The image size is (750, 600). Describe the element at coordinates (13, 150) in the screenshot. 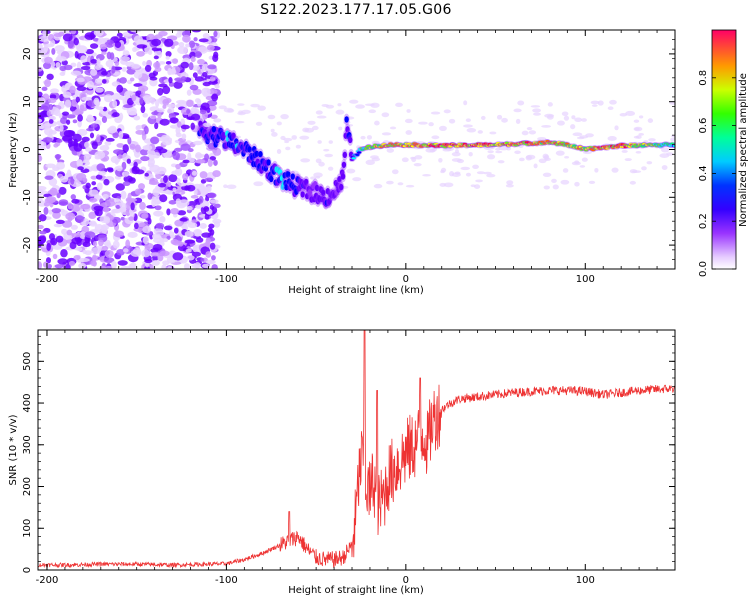

I see `spectrogram-y-label: Frequency (Hz)` at that location.